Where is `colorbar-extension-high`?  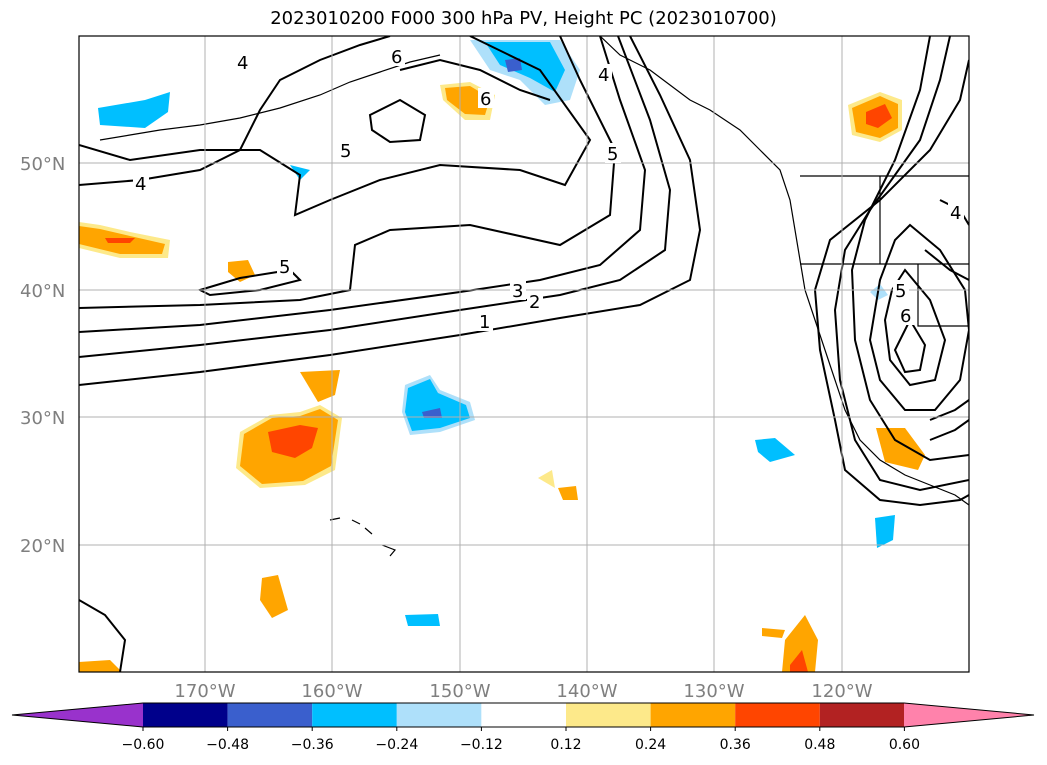 colorbar-extension-high is located at coordinates (969, 715).